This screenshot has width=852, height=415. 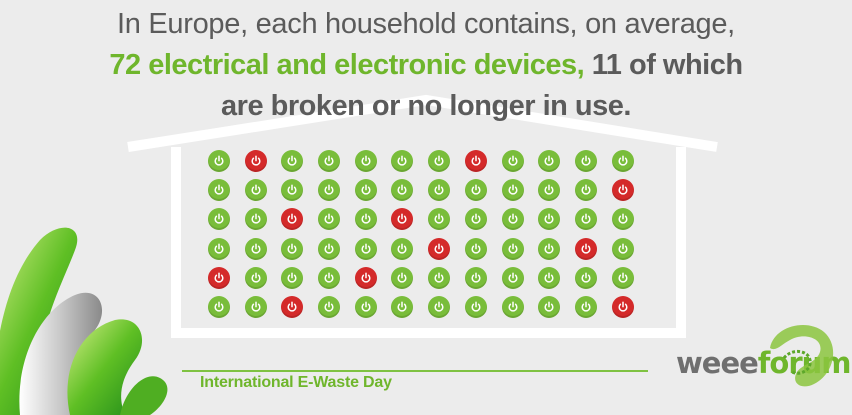 I want to click on house-roof, so click(x=422, y=123).